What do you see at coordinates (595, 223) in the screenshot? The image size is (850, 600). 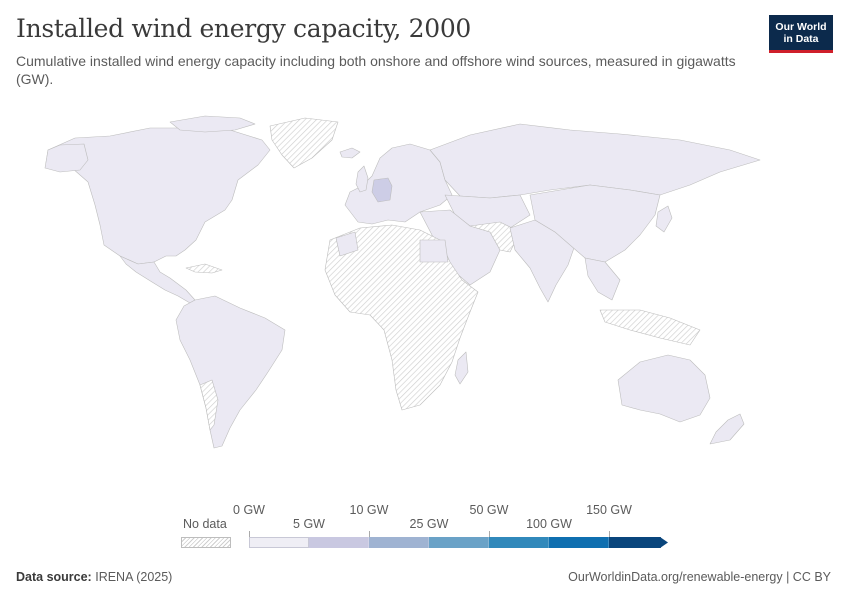 I see `country-china` at bounding box center [595, 223].